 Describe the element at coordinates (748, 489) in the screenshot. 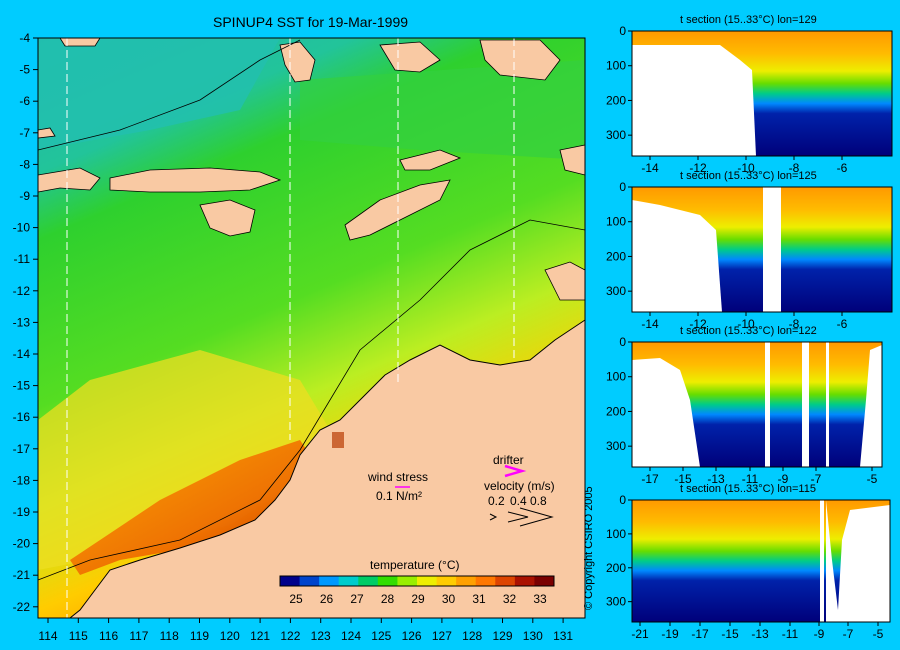

I see `section-4-title: t section (15..33°C) lon=115` at that location.